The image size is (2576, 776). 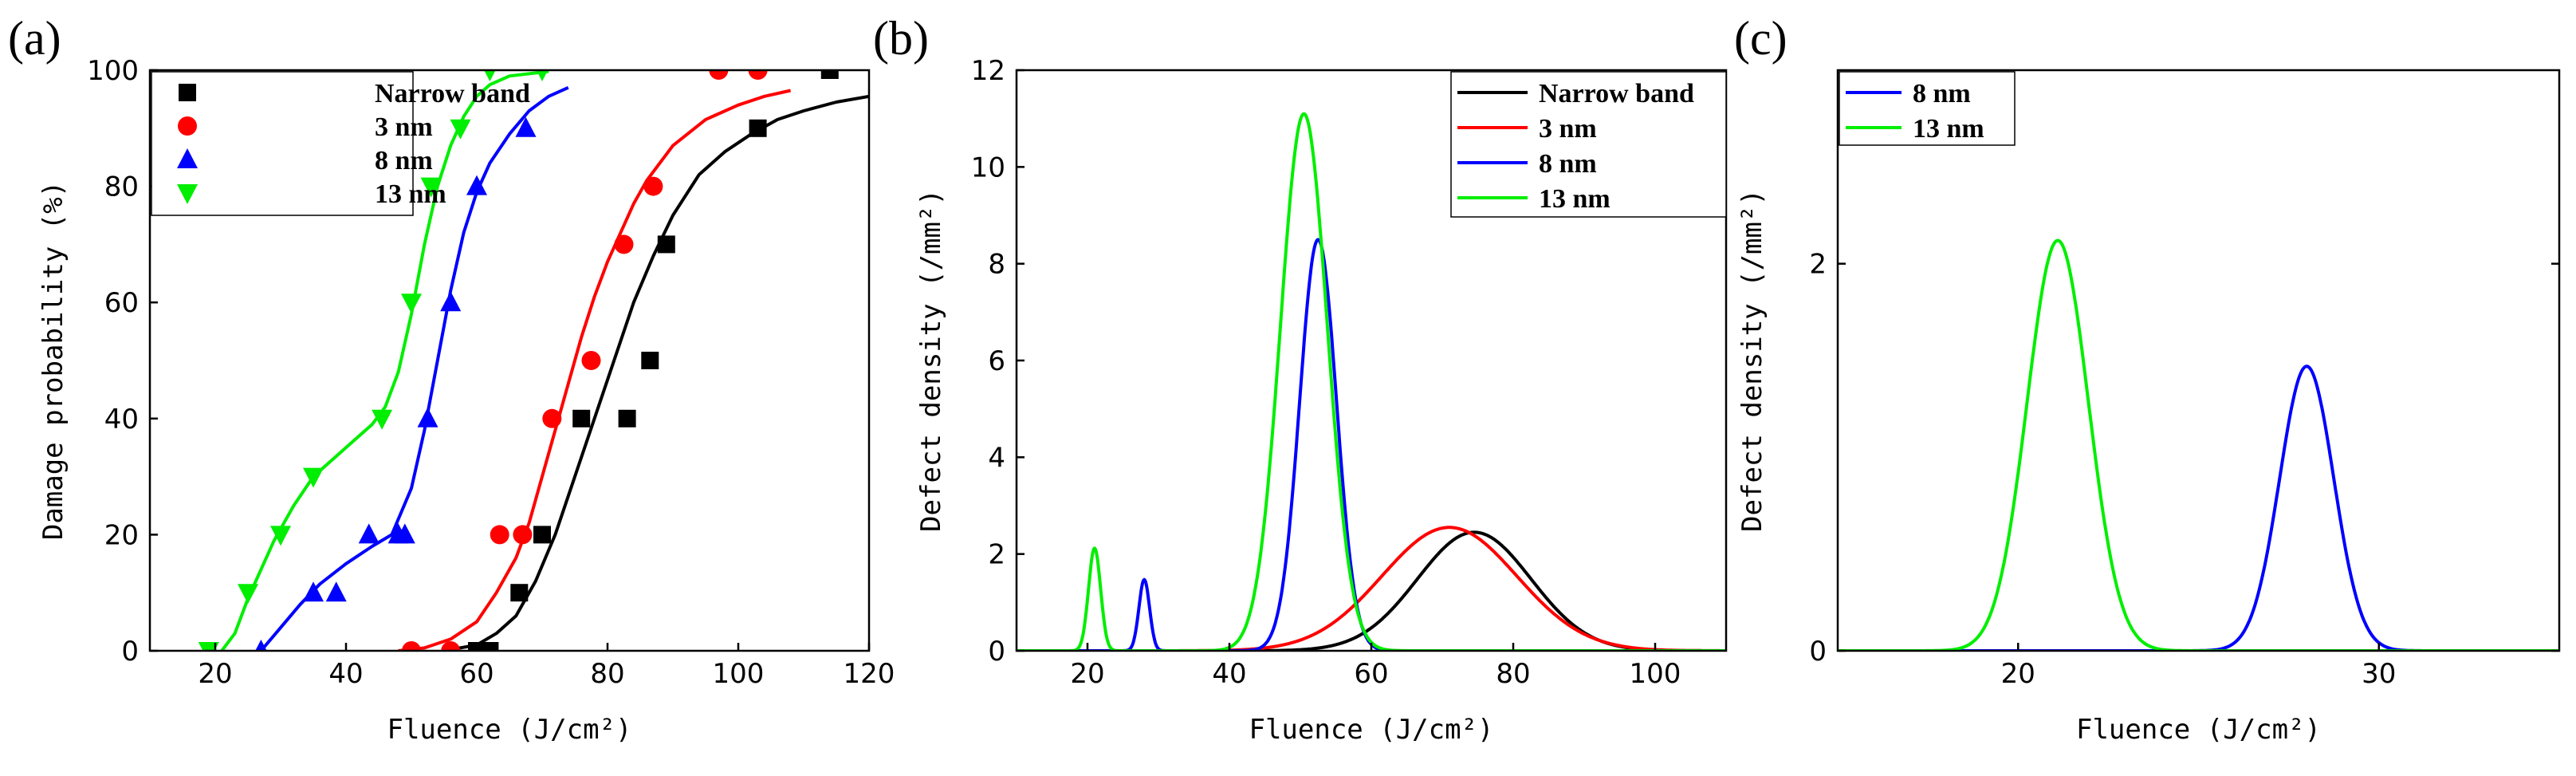 I want to click on y-axis-title: Damage probability (%), so click(x=53, y=360).